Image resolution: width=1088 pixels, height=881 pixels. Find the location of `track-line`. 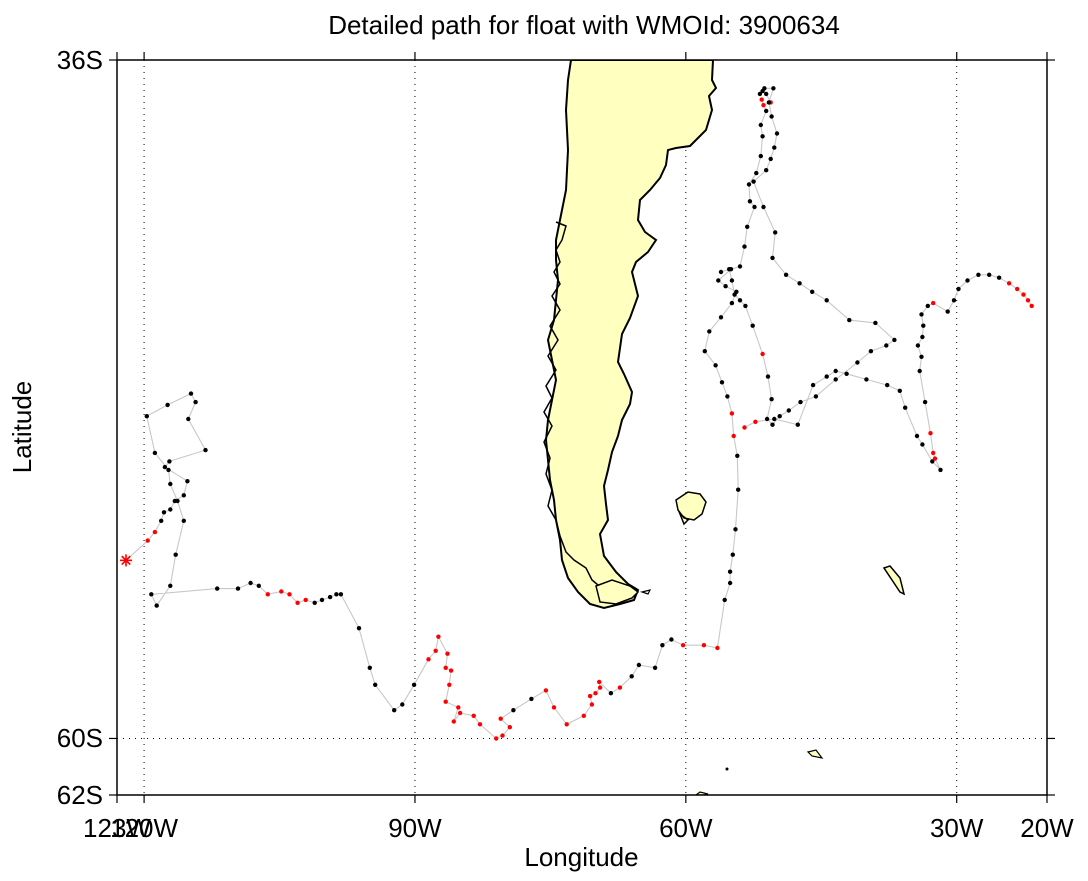

track-line is located at coordinates (888, 372).